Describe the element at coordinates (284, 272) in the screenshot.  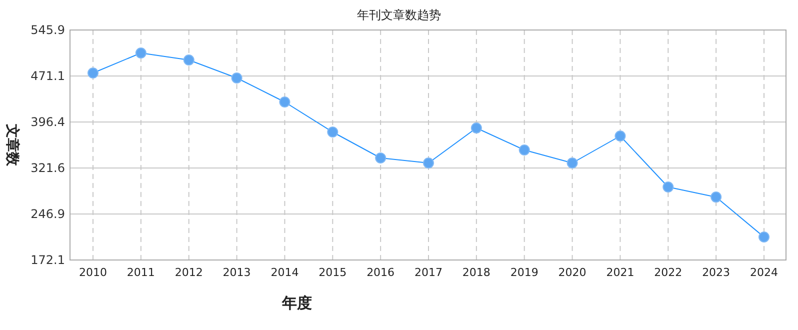
I see `x-tick-label: 2014` at that location.